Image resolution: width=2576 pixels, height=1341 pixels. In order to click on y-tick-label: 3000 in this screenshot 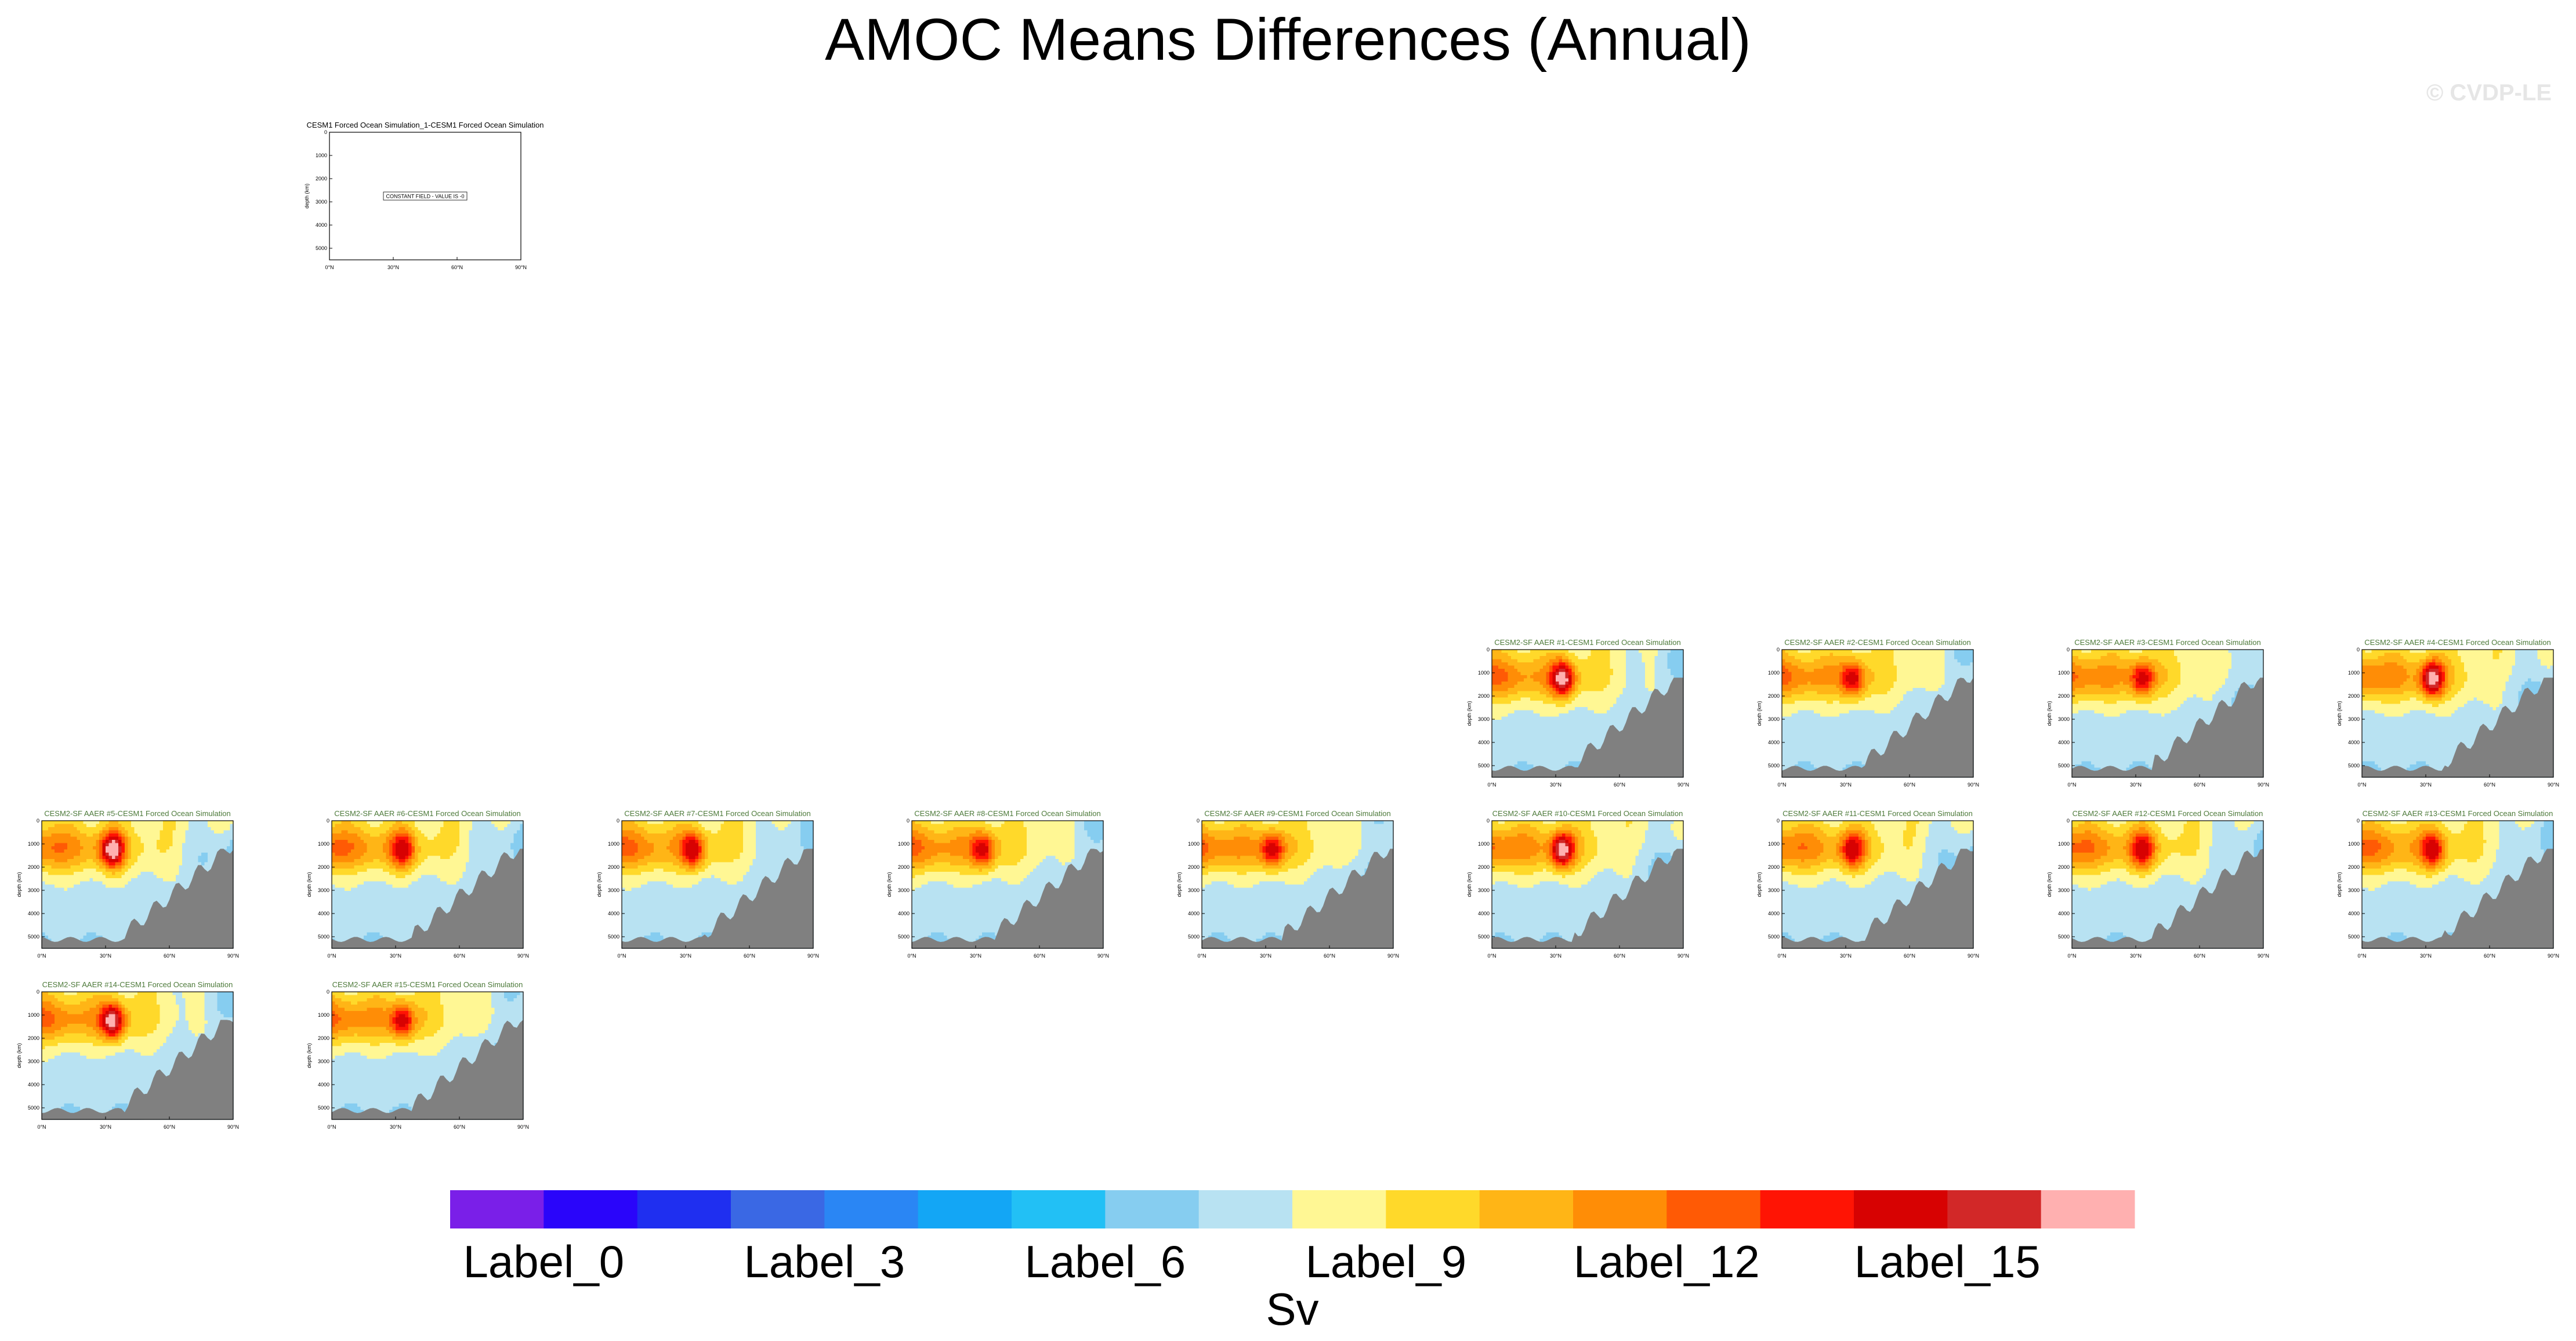, I will do `click(1484, 719)`.